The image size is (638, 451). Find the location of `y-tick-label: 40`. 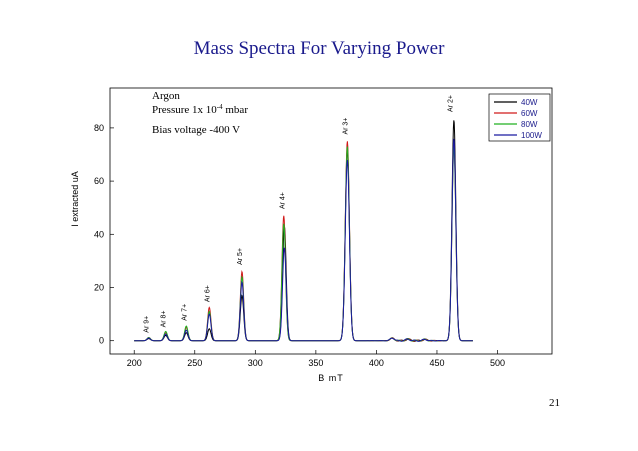

y-tick-label: 40 is located at coordinates (99, 234).